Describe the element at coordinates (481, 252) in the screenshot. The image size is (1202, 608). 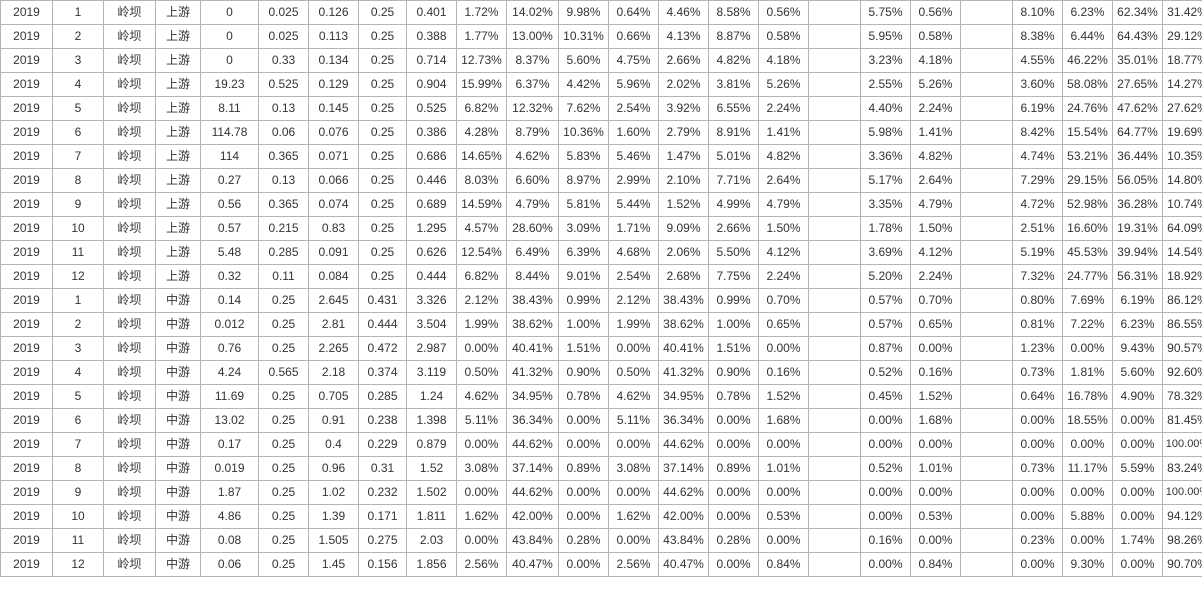
I see `table-cell: 12.54%` at that location.